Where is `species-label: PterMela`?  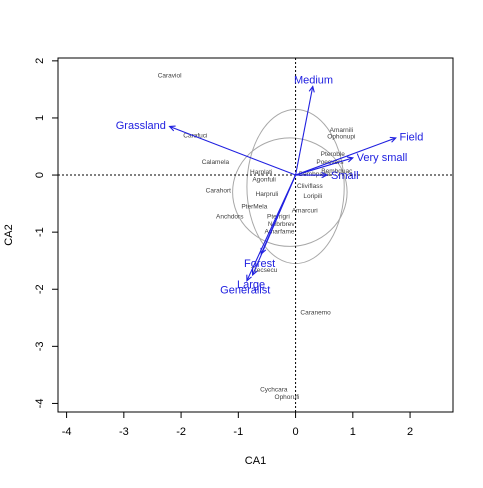 species-label: PterMela is located at coordinates (254, 206).